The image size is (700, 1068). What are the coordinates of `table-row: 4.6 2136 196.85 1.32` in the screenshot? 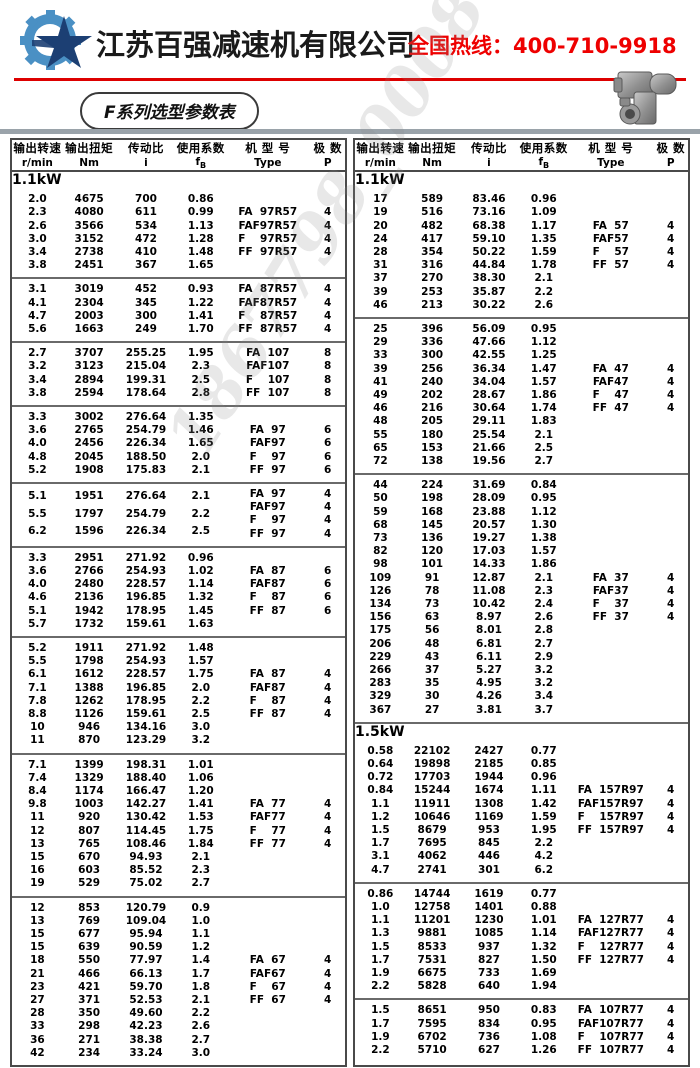 It's located at (178, 597).